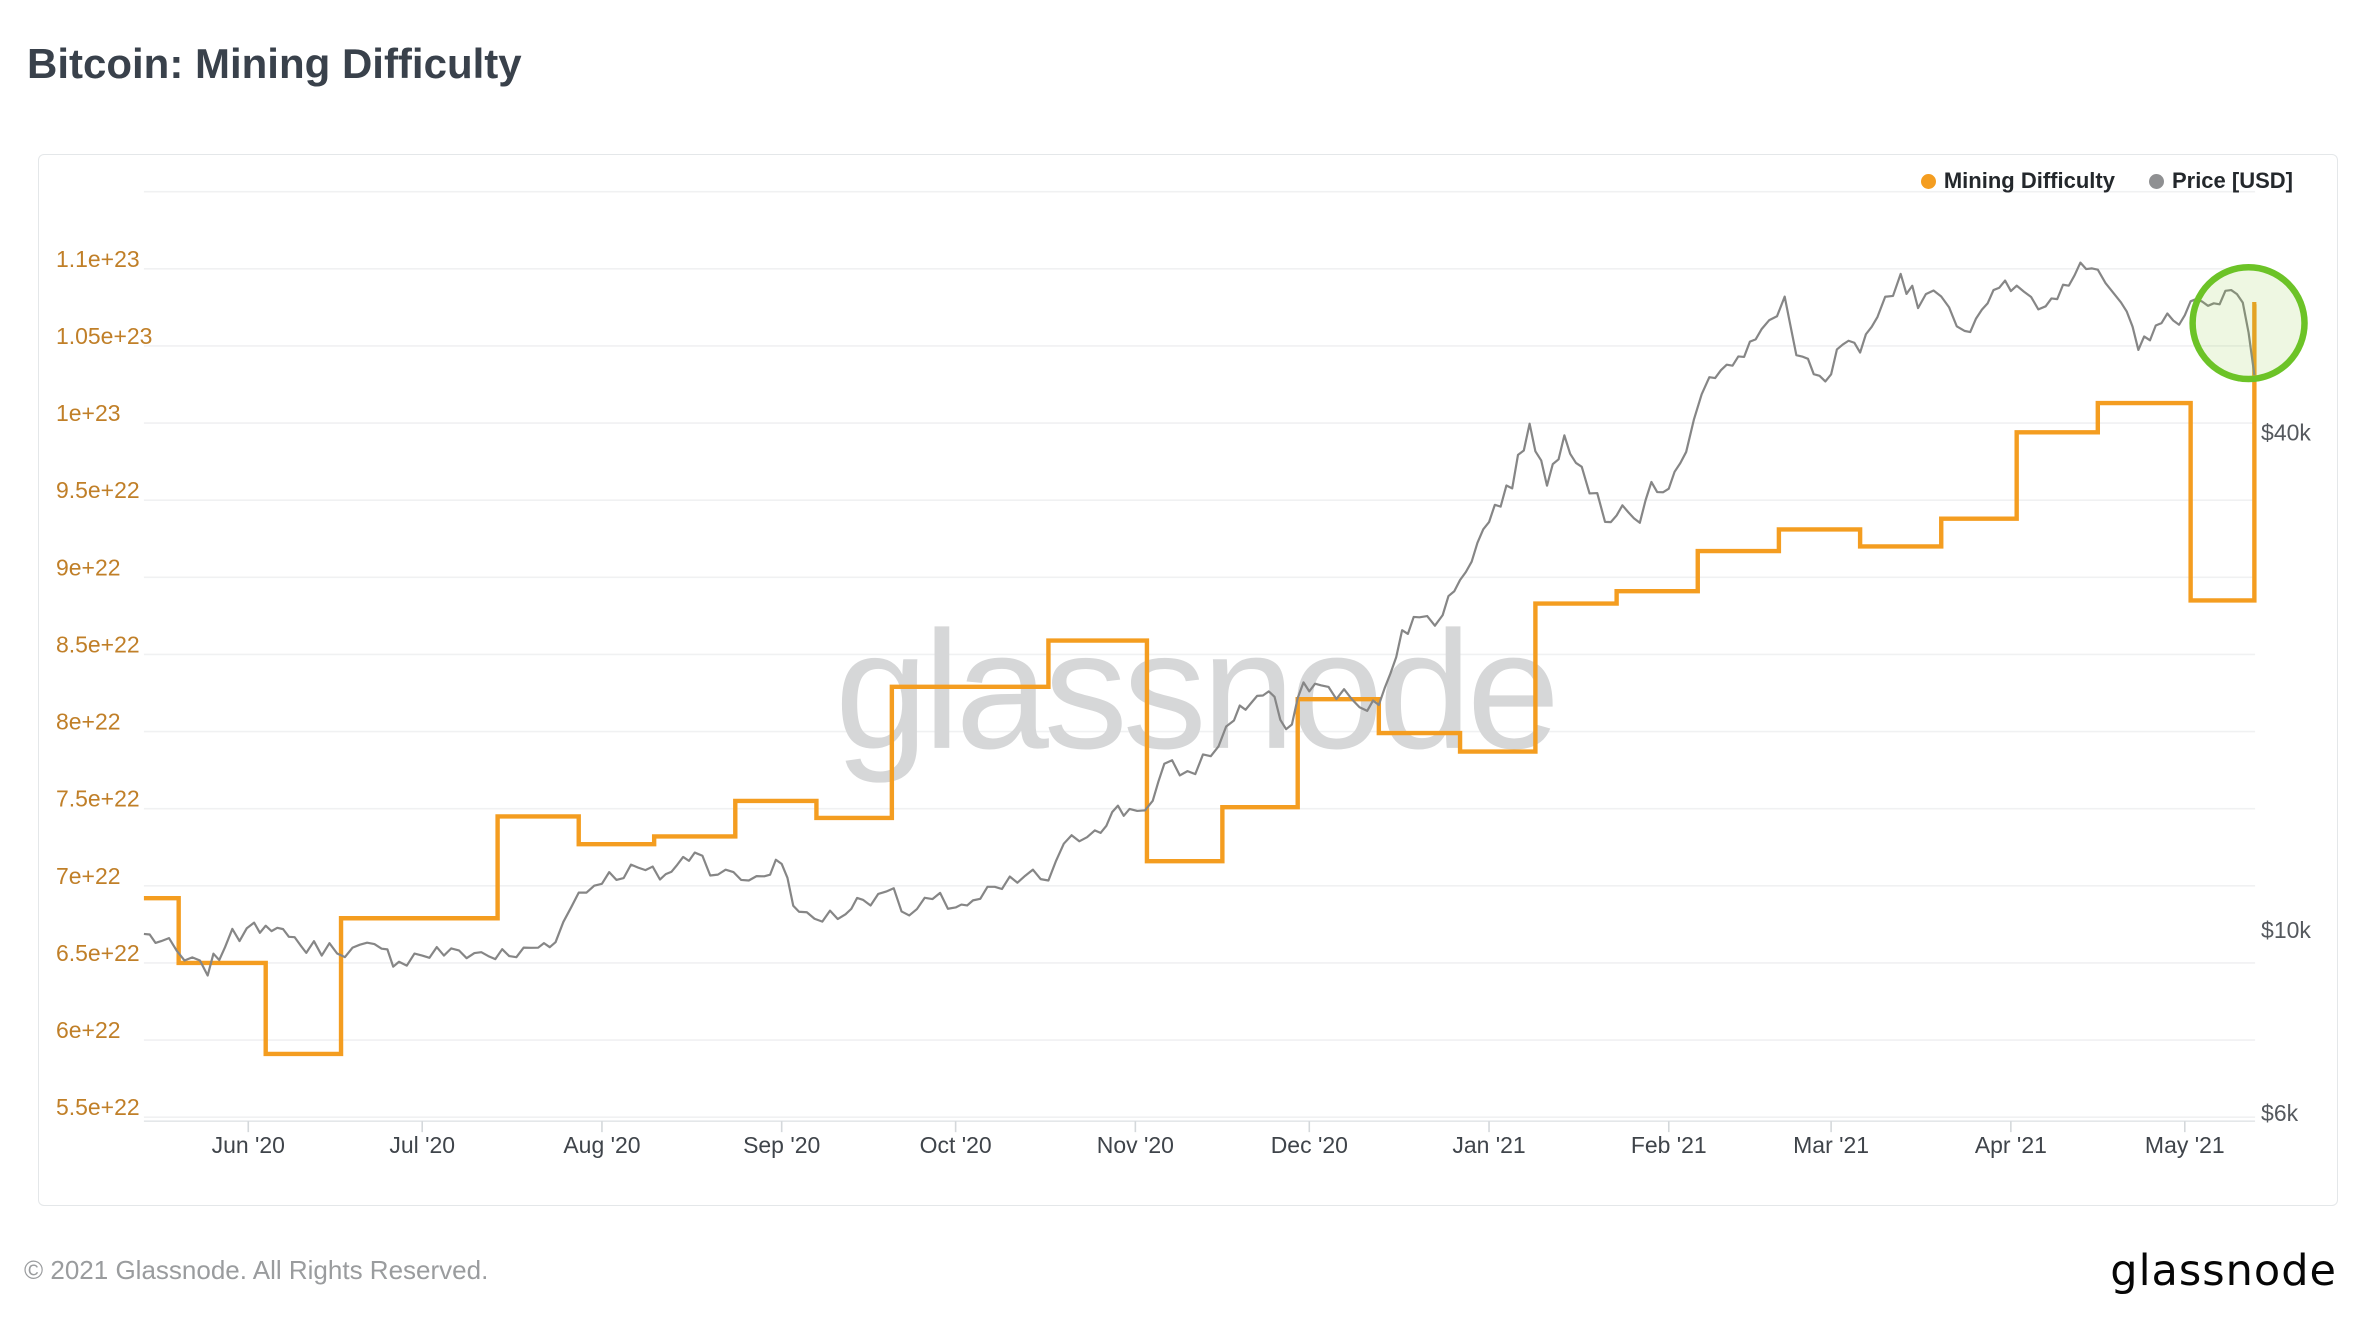 Image resolution: width=2376 pixels, height=1336 pixels. What do you see at coordinates (104, 336) in the screenshot?
I see `svg-text: 1.05e+23` at bounding box center [104, 336].